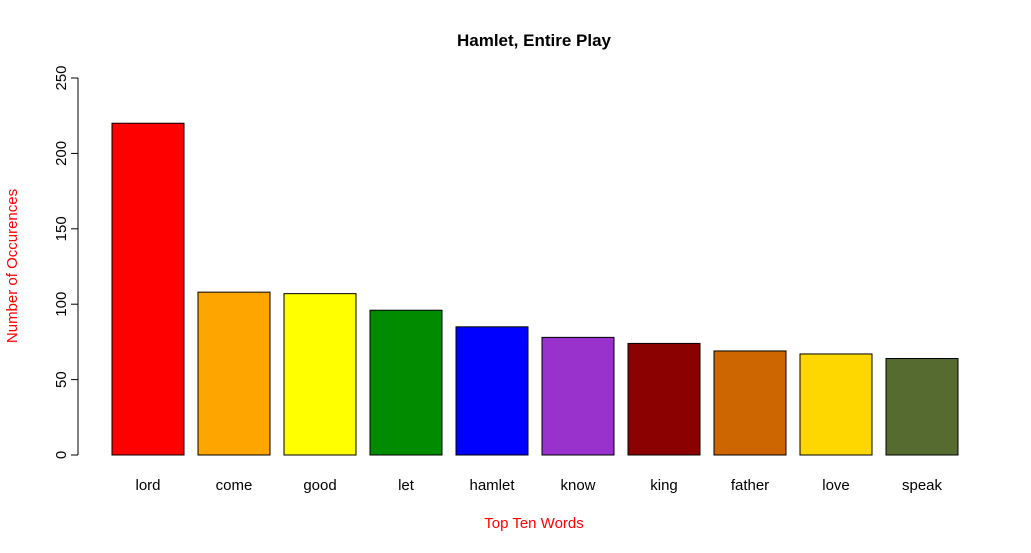 This screenshot has height=553, width=1031. Describe the element at coordinates (534, 523) in the screenshot. I see `x-axis-label: Top Ten Words` at that location.